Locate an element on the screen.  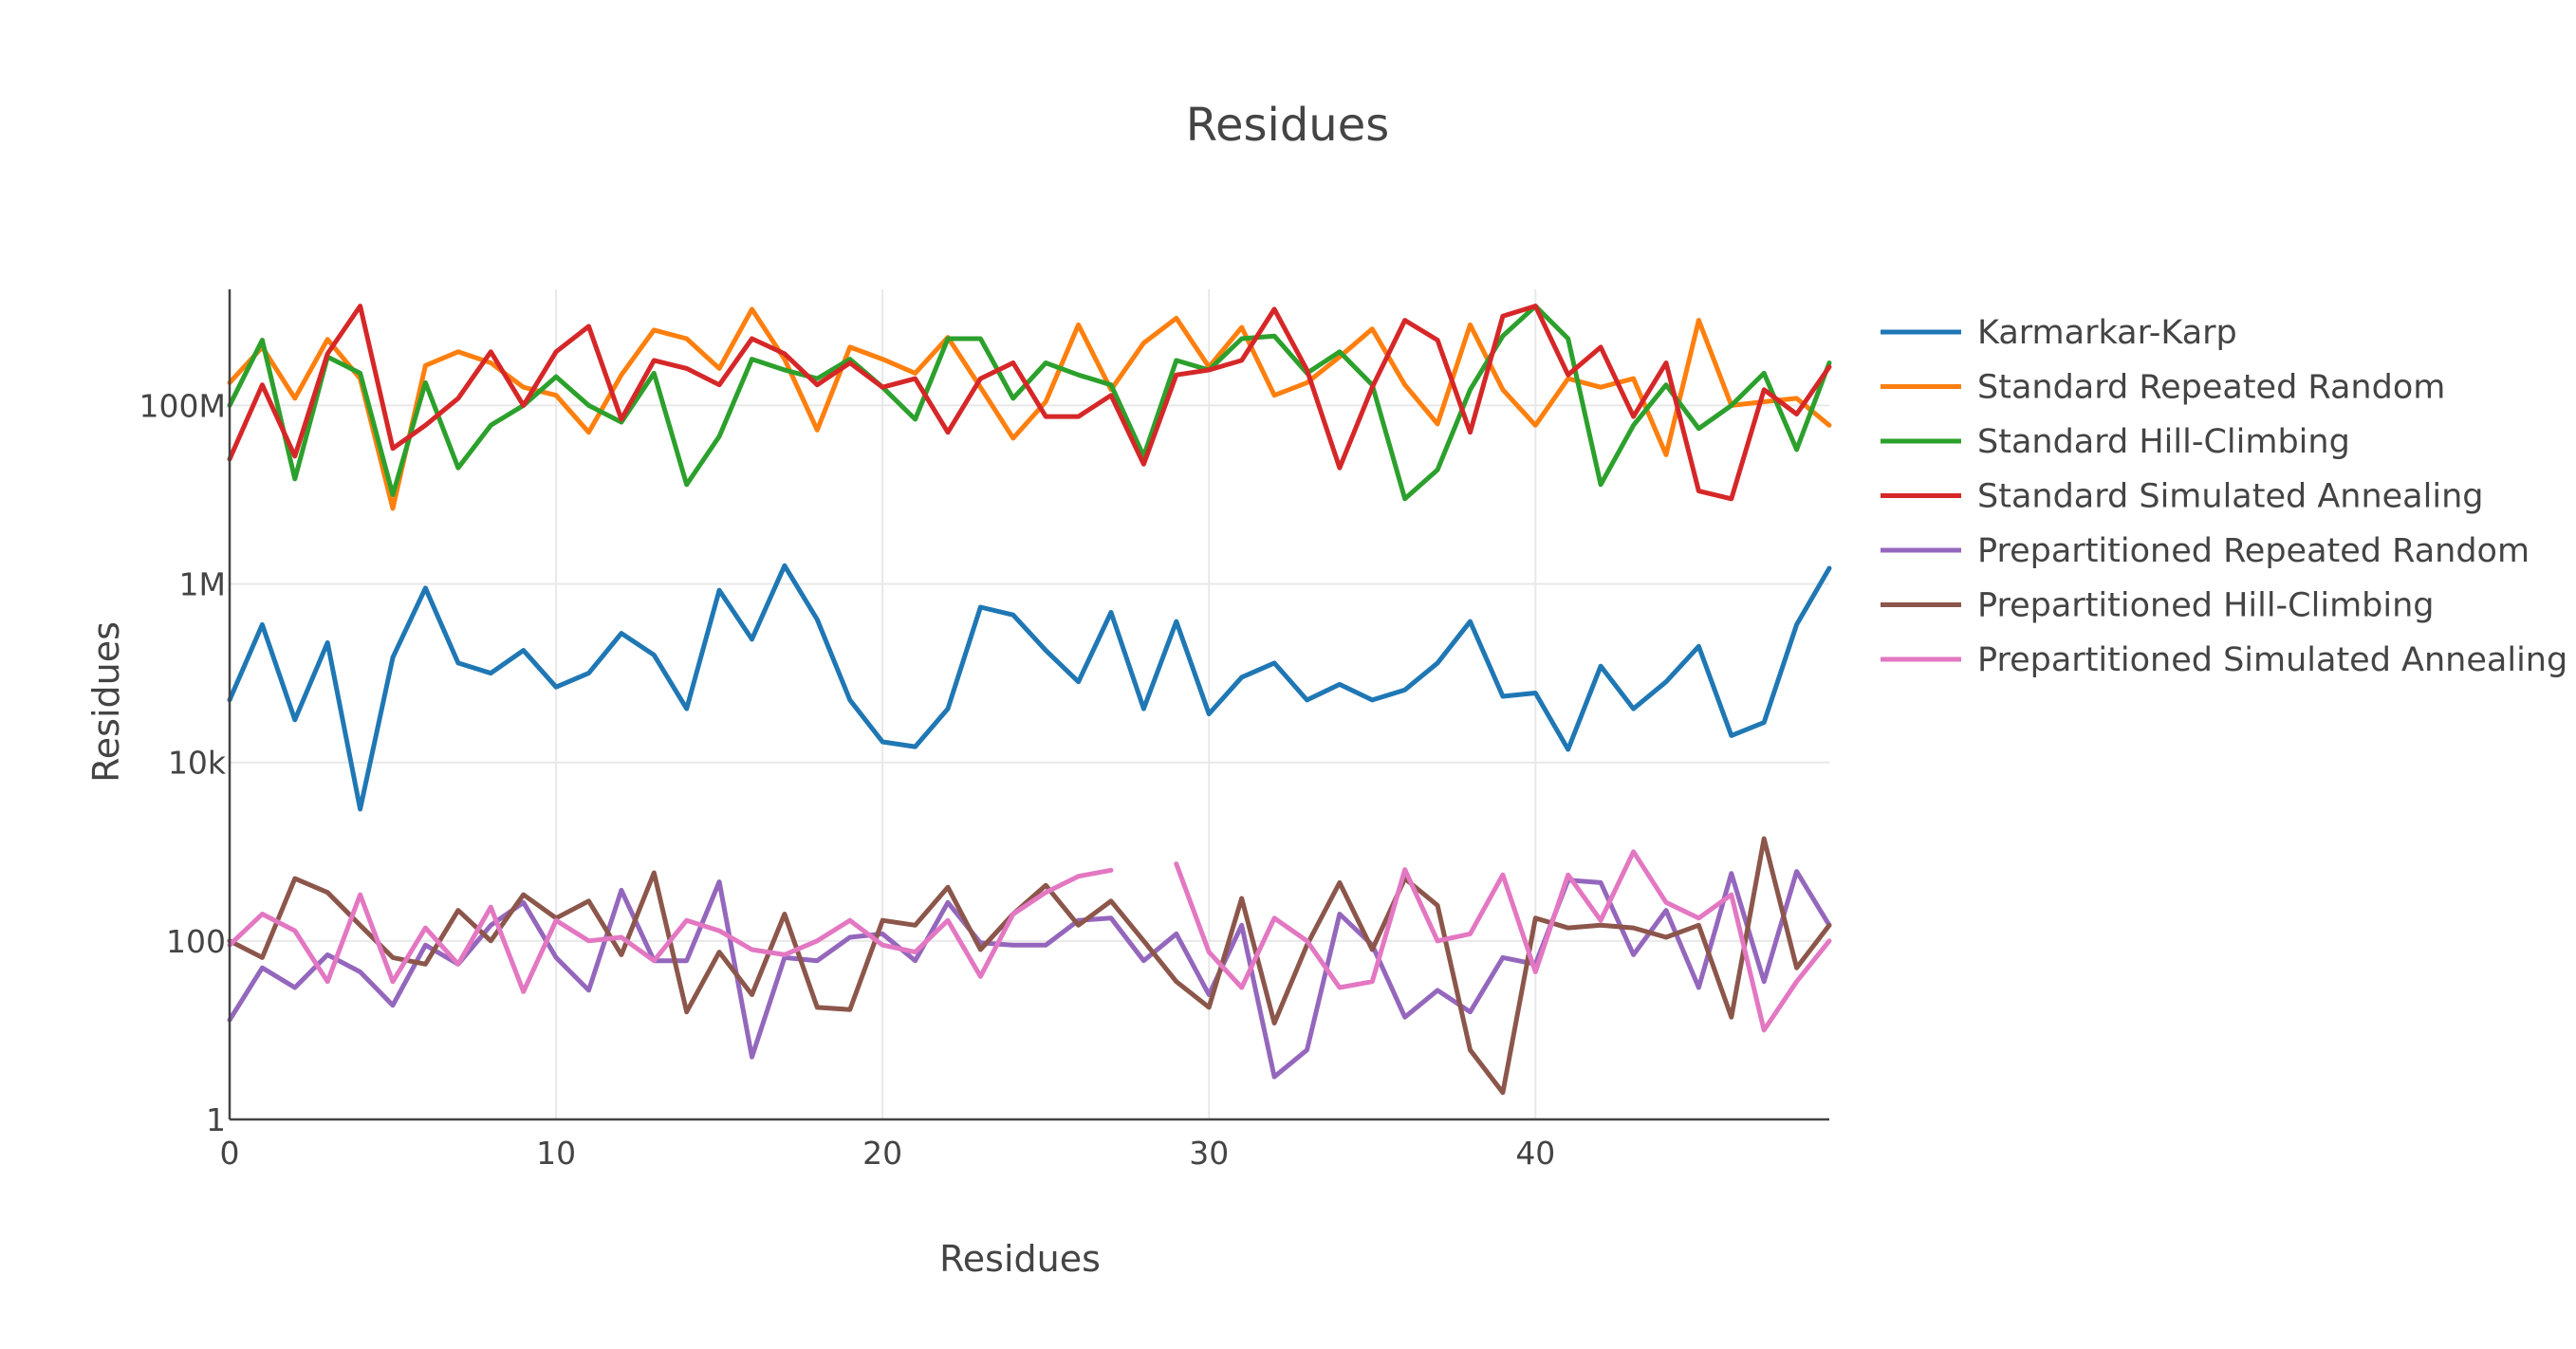
series-line-standard-hill-climbing is located at coordinates (1029, 403).